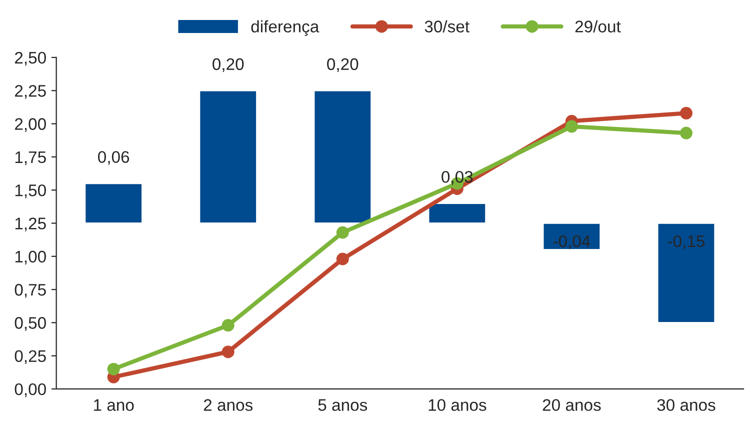  Describe the element at coordinates (30, 390) in the screenshot. I see `y-tick-label: 0,00` at that location.